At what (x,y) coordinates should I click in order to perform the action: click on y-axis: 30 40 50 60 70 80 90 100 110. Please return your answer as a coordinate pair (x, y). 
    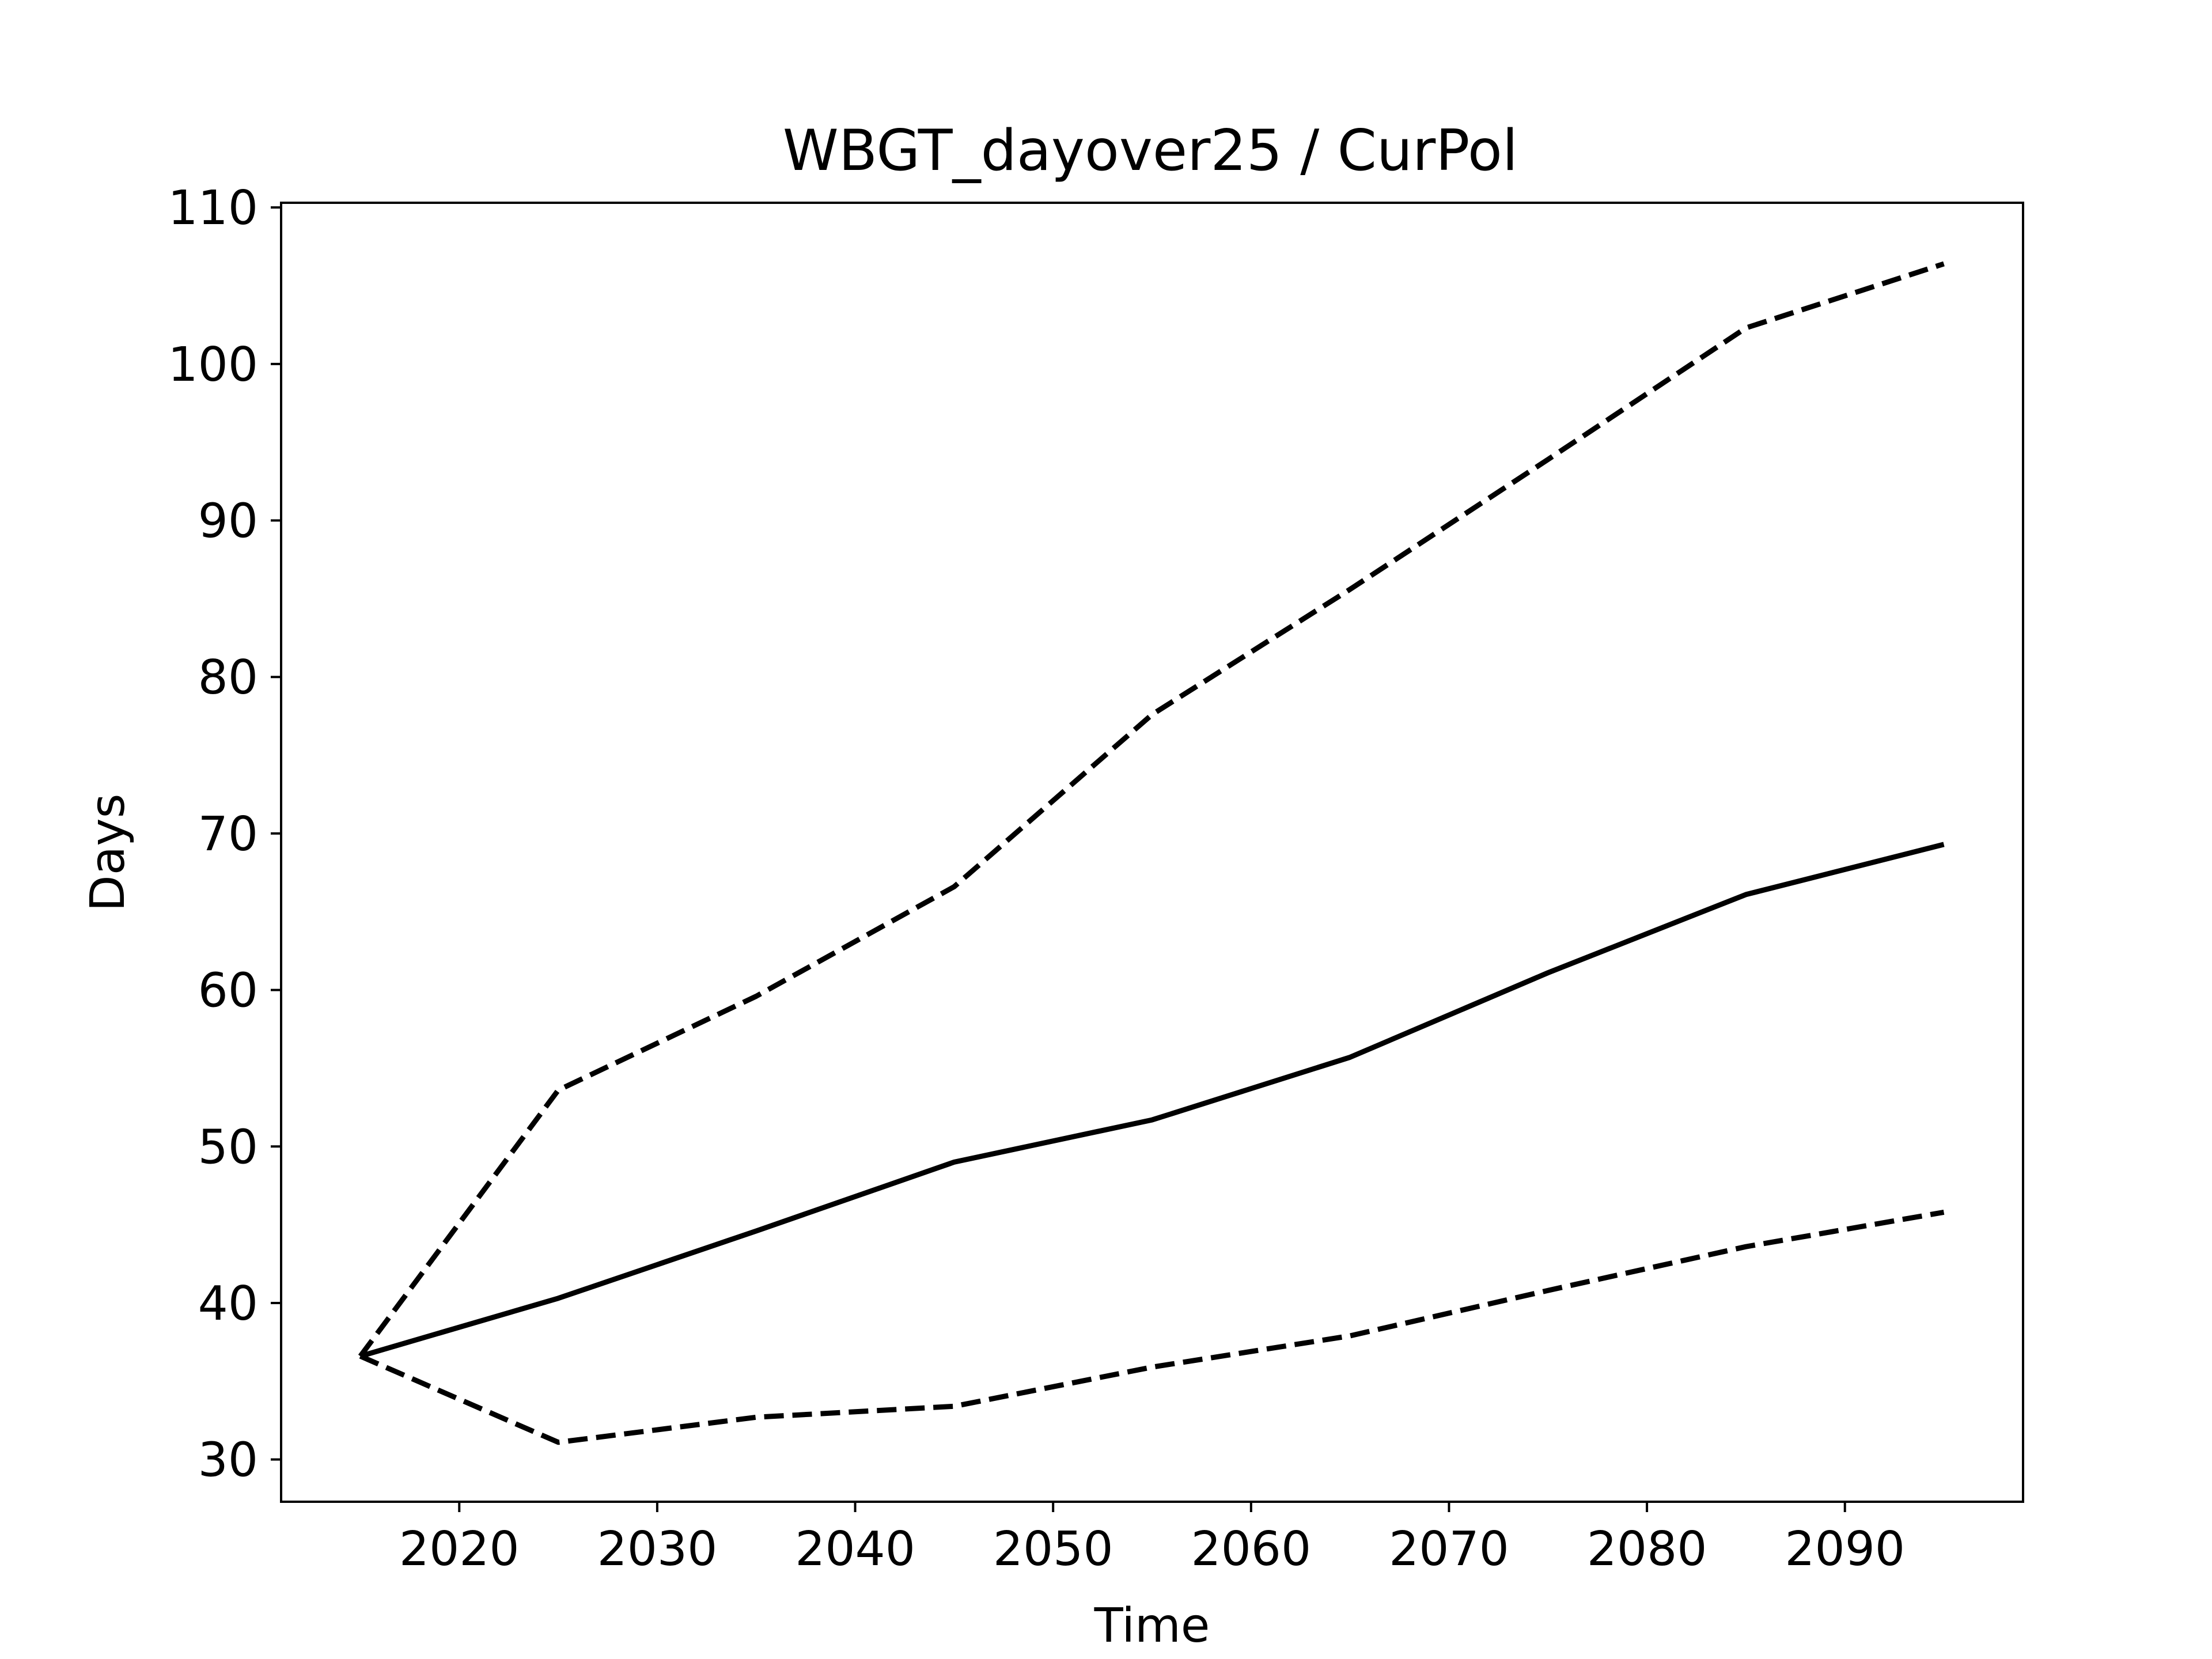
    Looking at the image, I should click on (224, 834).